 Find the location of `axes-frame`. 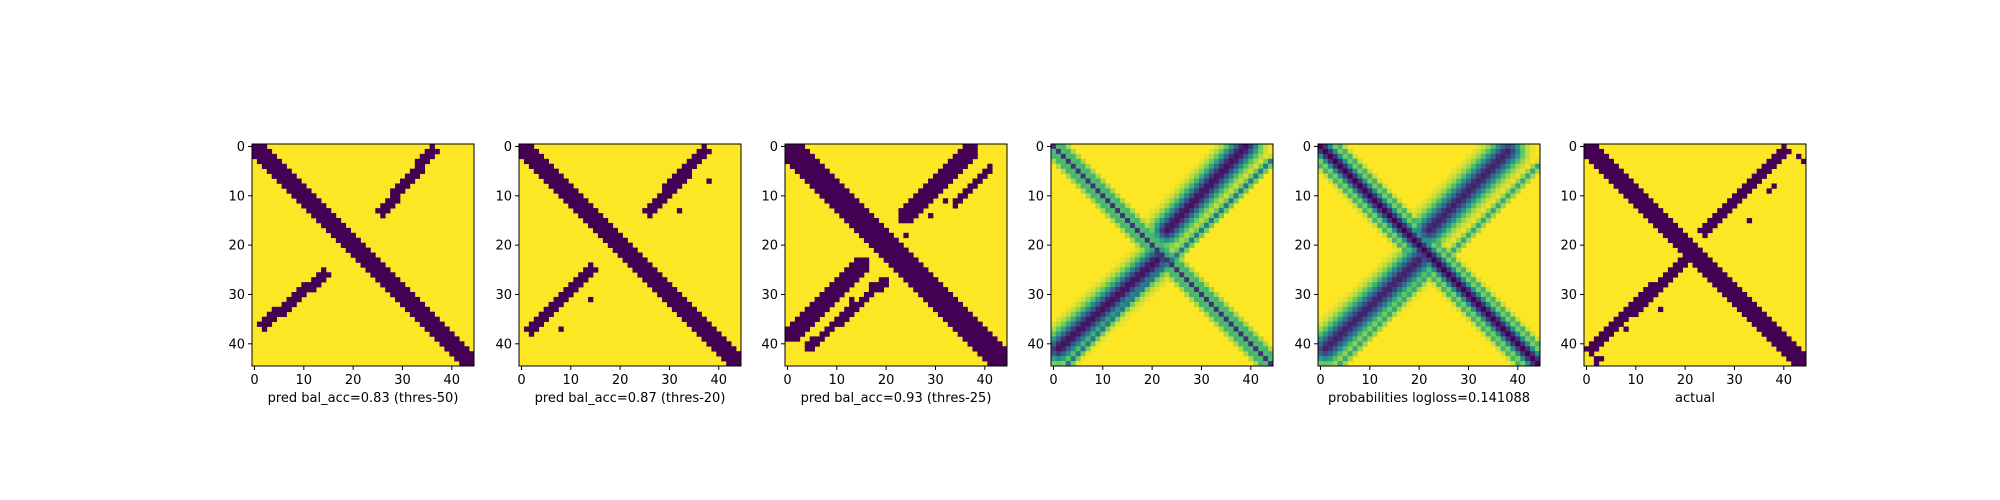

axes-frame is located at coordinates (363, 255).